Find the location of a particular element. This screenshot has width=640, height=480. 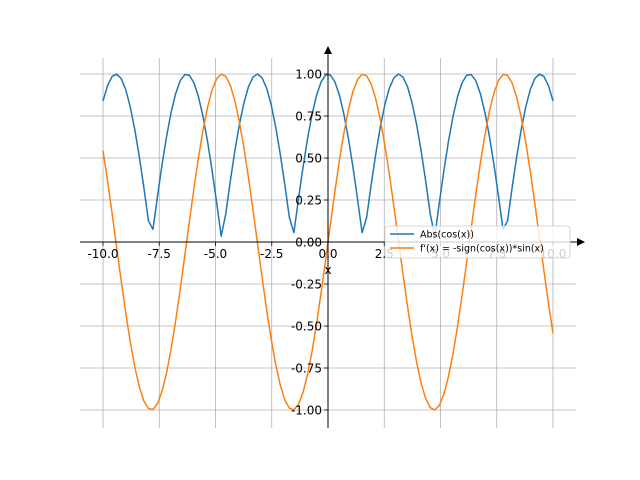

legend-frame is located at coordinates (477, 242).